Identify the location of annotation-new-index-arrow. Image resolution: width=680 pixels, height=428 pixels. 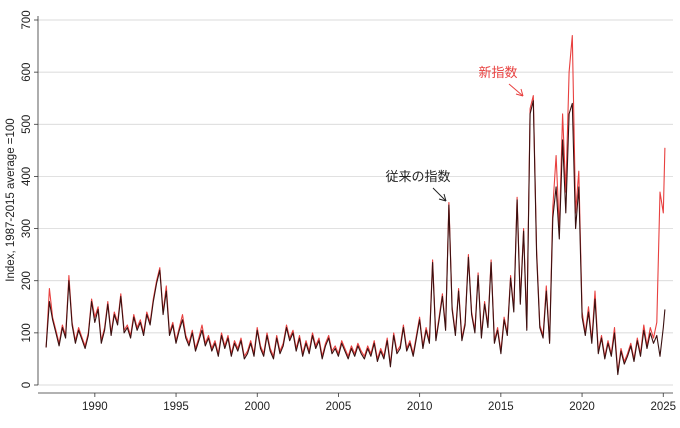
(516, 90).